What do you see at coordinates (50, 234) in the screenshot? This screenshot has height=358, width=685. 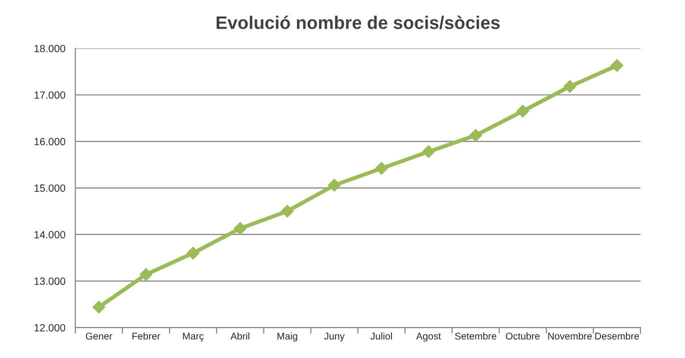 I see `y-tick-label: 14.000` at bounding box center [50, 234].